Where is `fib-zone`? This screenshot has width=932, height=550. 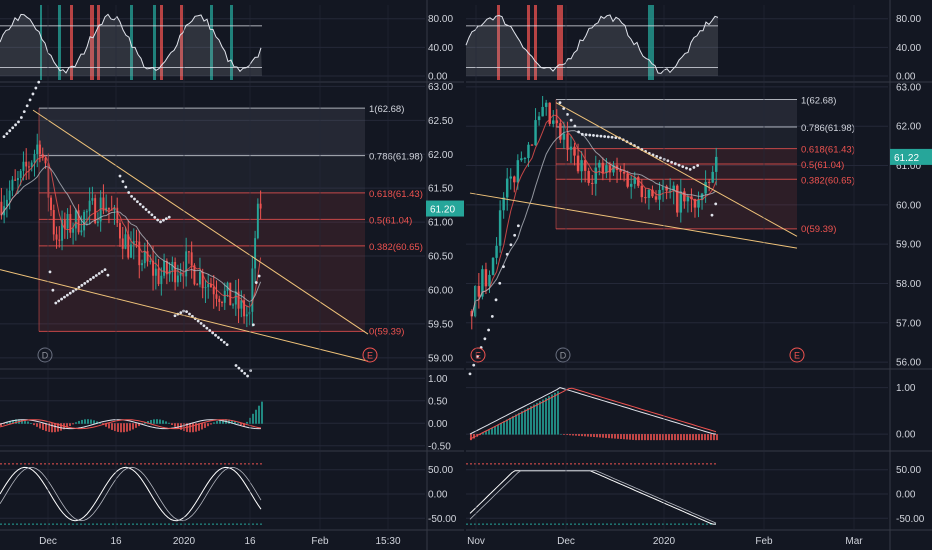
fib-zone is located at coordinates (202, 132).